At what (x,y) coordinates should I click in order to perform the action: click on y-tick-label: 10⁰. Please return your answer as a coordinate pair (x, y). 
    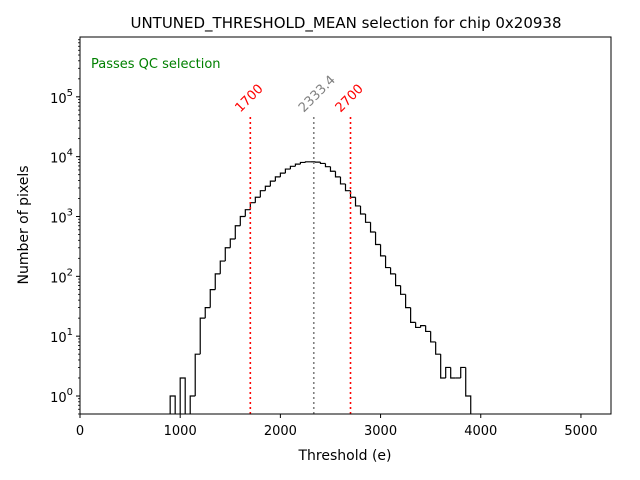
    Looking at the image, I should click on (61, 396).